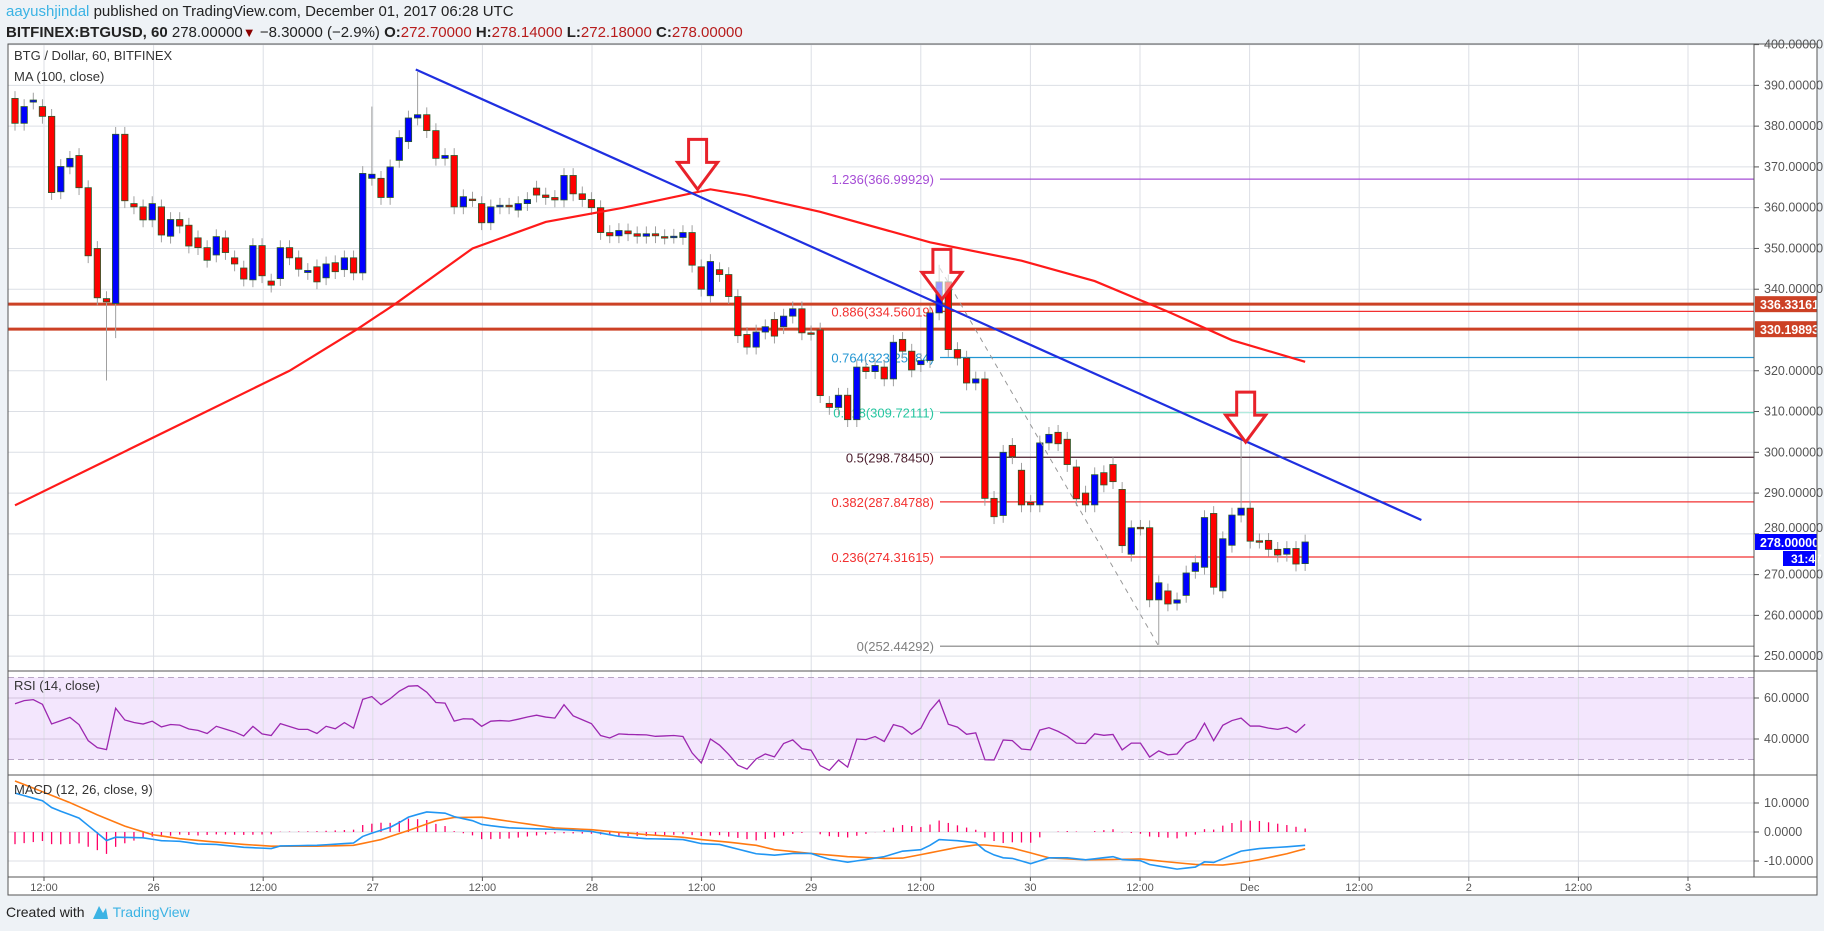  Describe the element at coordinates (1786, 803) in the screenshot. I see `macd-axis-label: 10.0000` at that location.